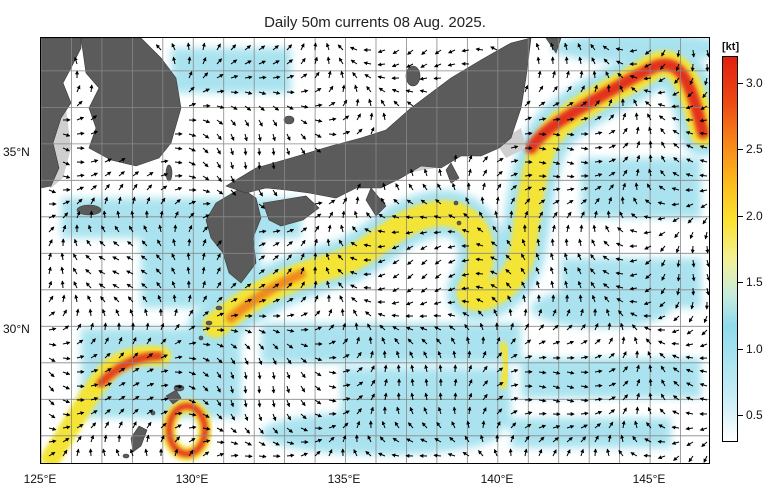  I want to click on lon-label-130e: 130°E, so click(192, 479).